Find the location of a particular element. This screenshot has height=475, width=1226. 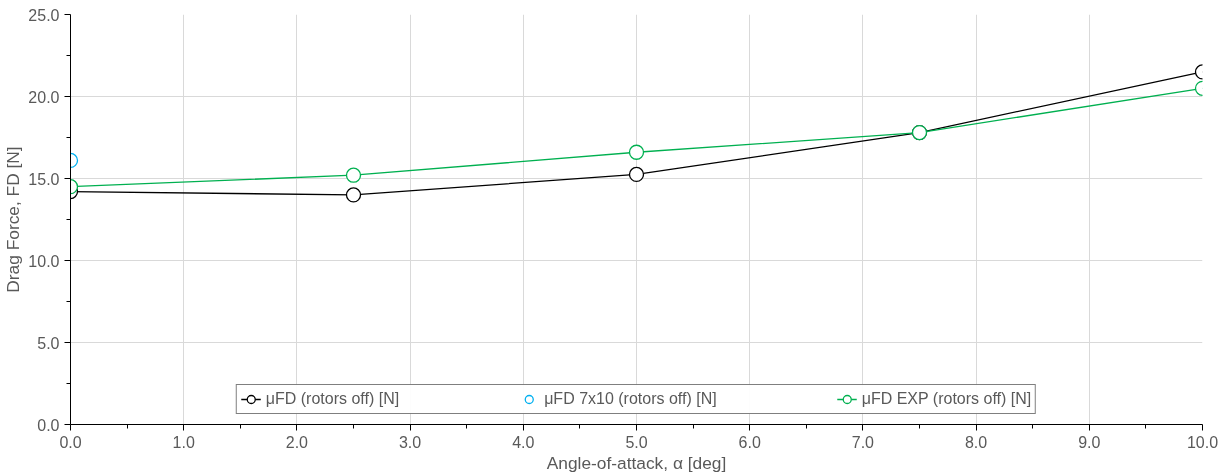

x-tick-label: 4.0 is located at coordinates (523, 442).